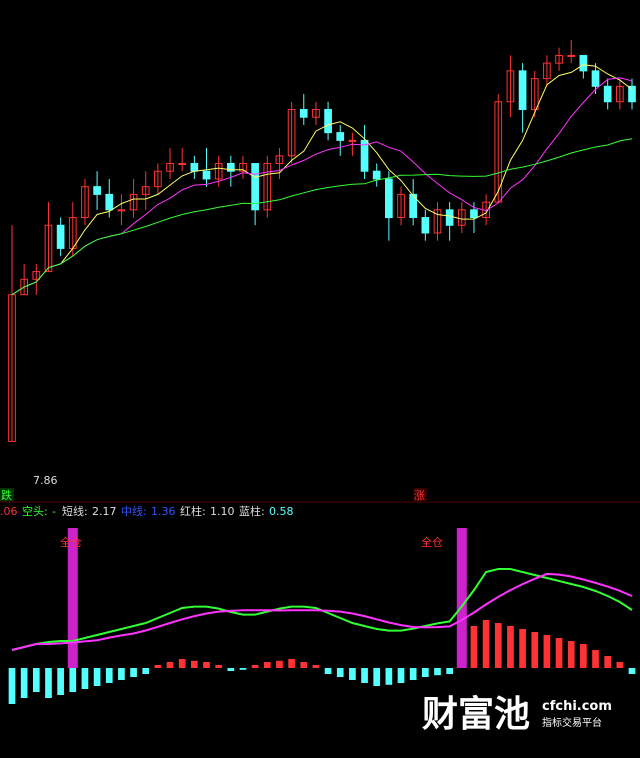 The width and height of the screenshot is (640, 758). Describe the element at coordinates (432, 542) in the screenshot. I see `signal-label-2: 全仓` at that location.